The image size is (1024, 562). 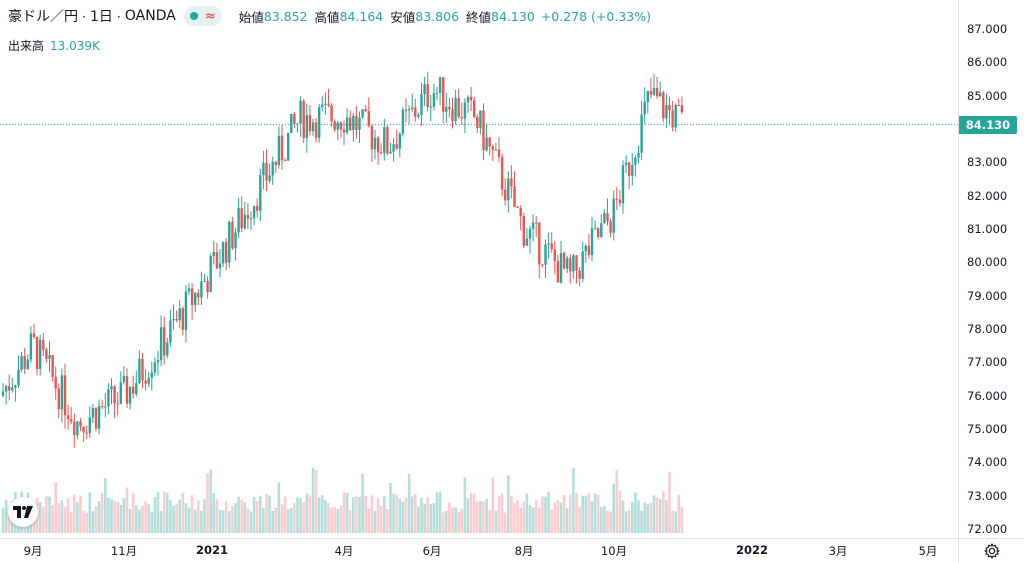 What do you see at coordinates (479, 550) in the screenshot?
I see `time-axis: 9月 11月 2021 4月 6月 8月 10月 2022 3月 5月` at bounding box center [479, 550].